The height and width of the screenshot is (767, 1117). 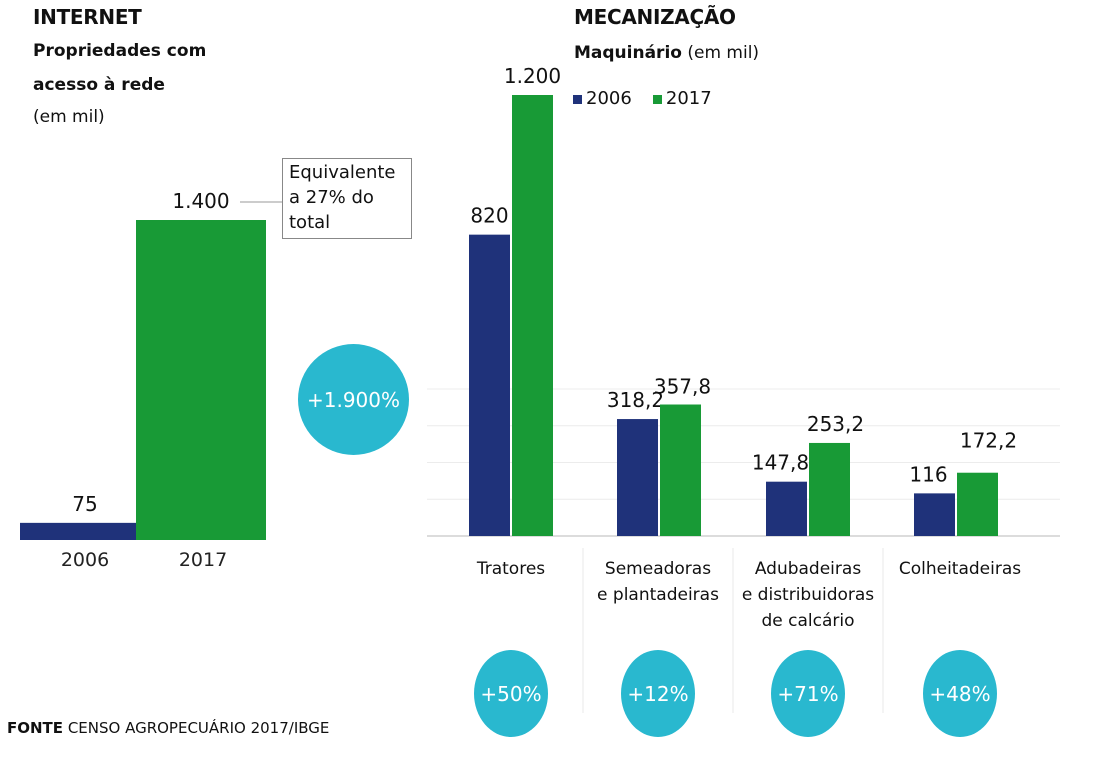 I want to click on growth-badge-0: +50%, so click(x=511, y=693).